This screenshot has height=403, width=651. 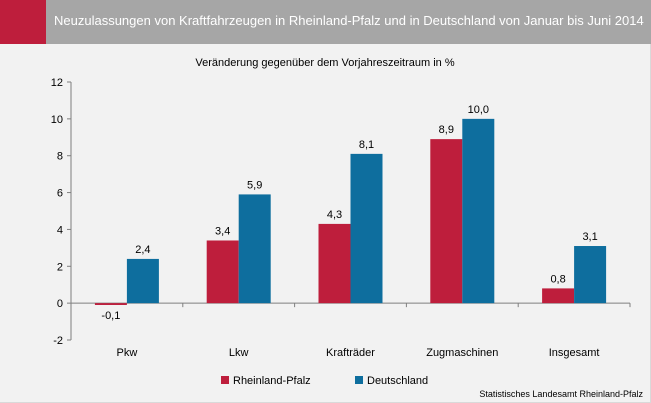 I want to click on legend-label: Rheinland-Pfalz, so click(x=272, y=381).